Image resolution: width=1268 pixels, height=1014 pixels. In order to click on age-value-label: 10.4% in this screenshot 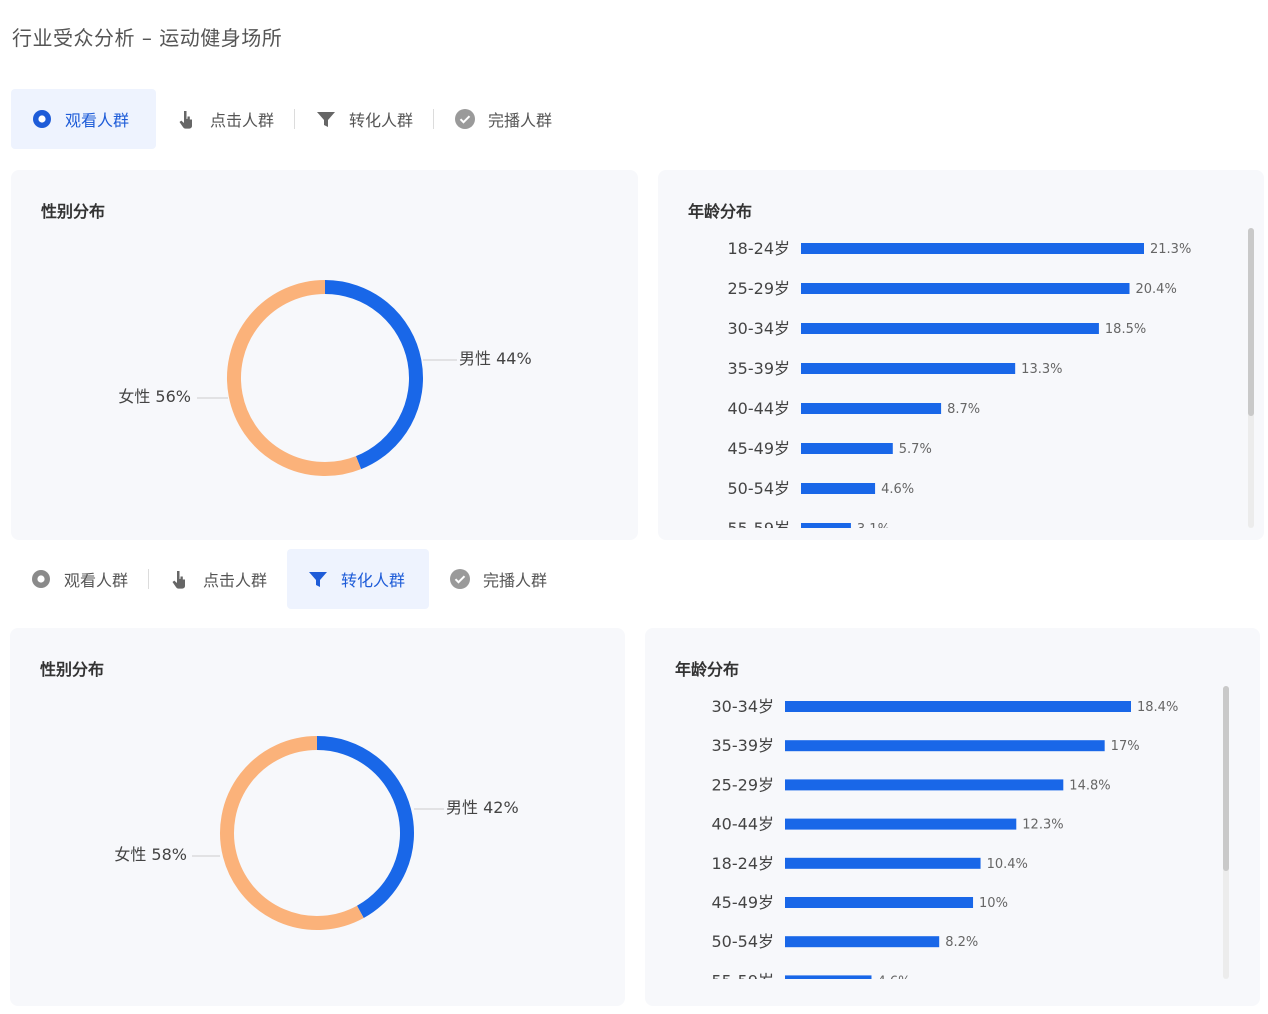, I will do `click(1007, 864)`.